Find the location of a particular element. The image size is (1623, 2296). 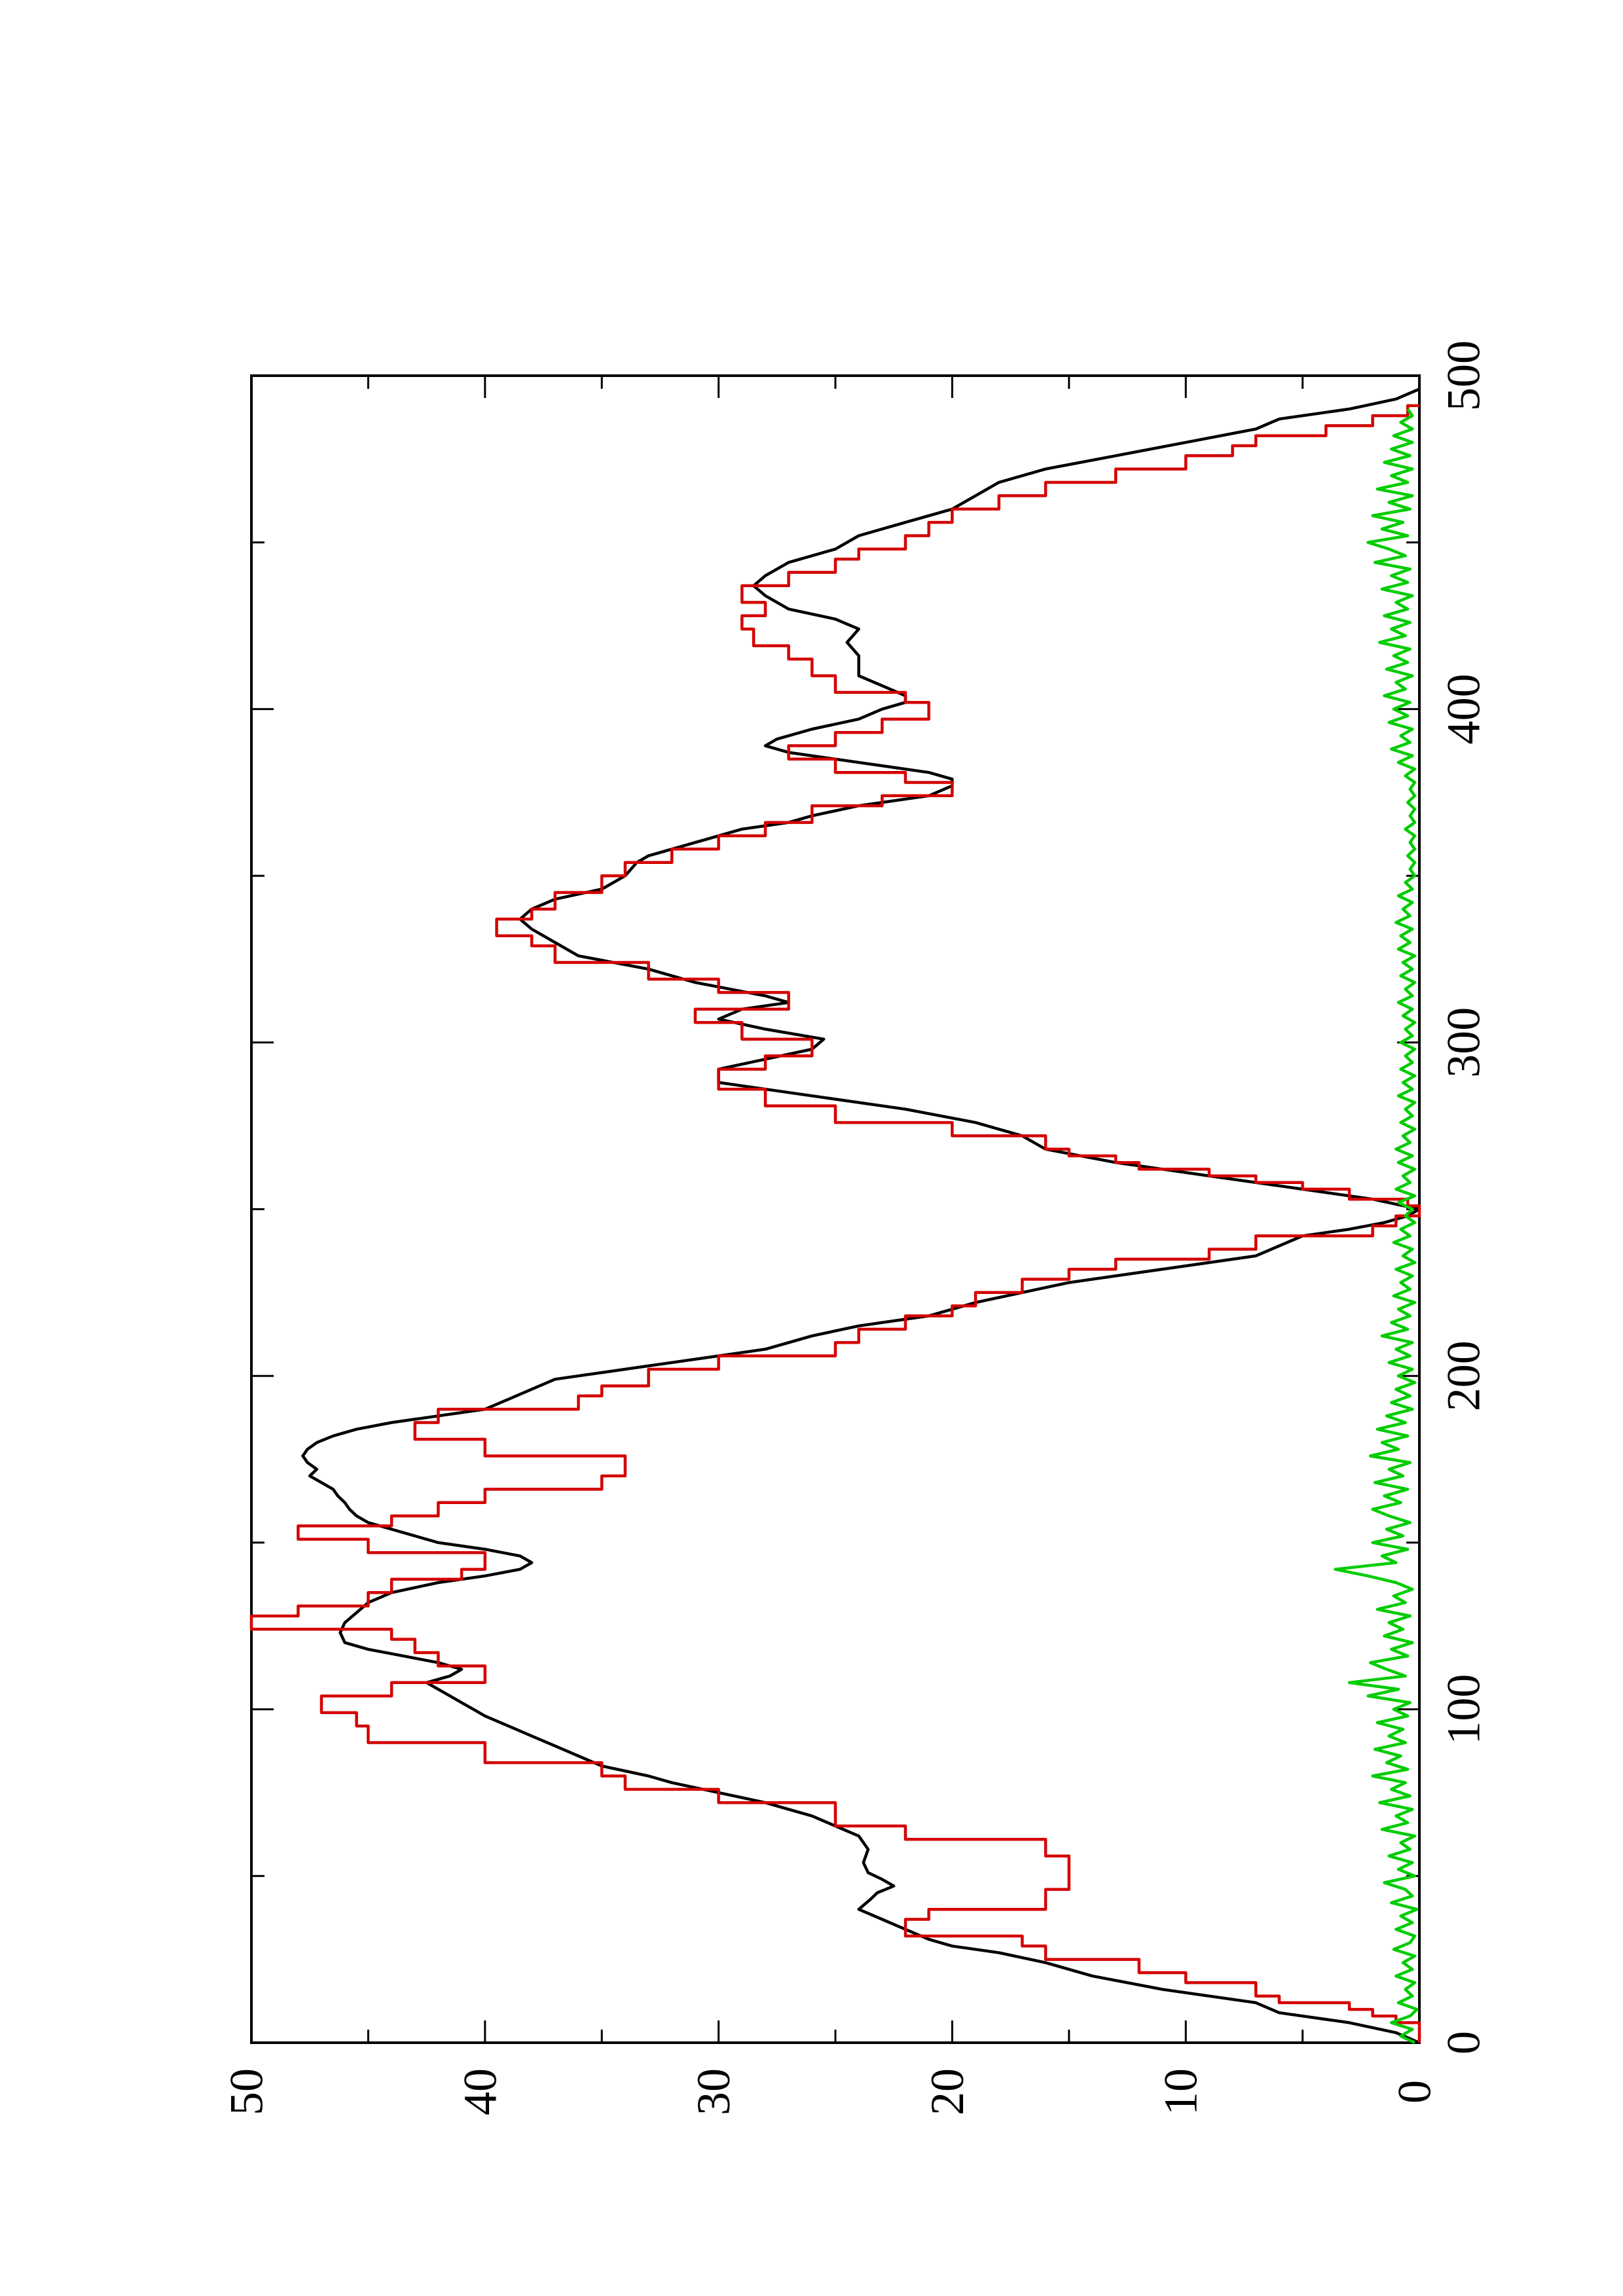

y-tick-label: 40 is located at coordinates (480, 2091).